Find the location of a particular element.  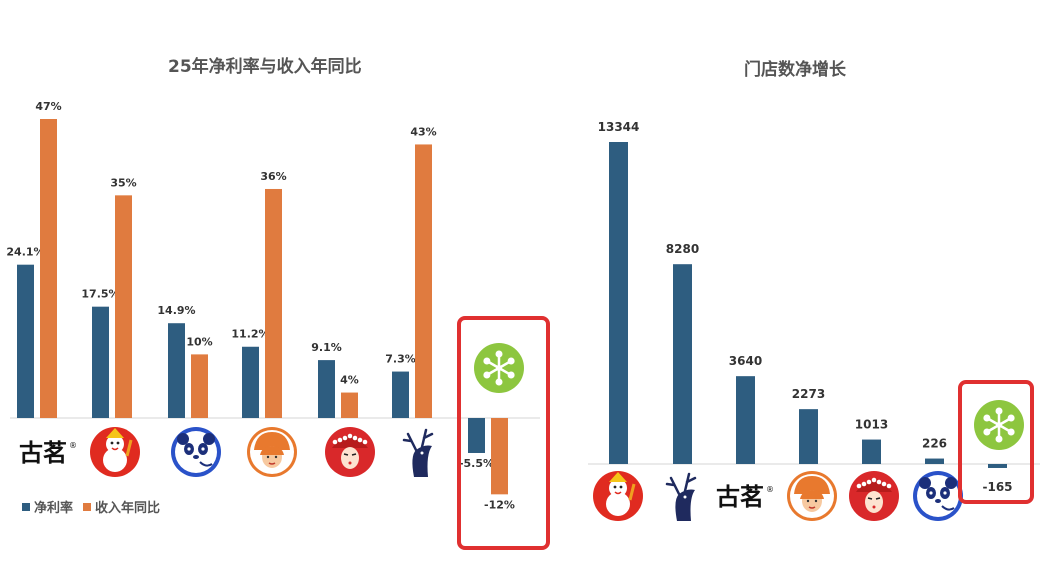

legend-label-net-margin: 净利率 is located at coordinates (54, 508).